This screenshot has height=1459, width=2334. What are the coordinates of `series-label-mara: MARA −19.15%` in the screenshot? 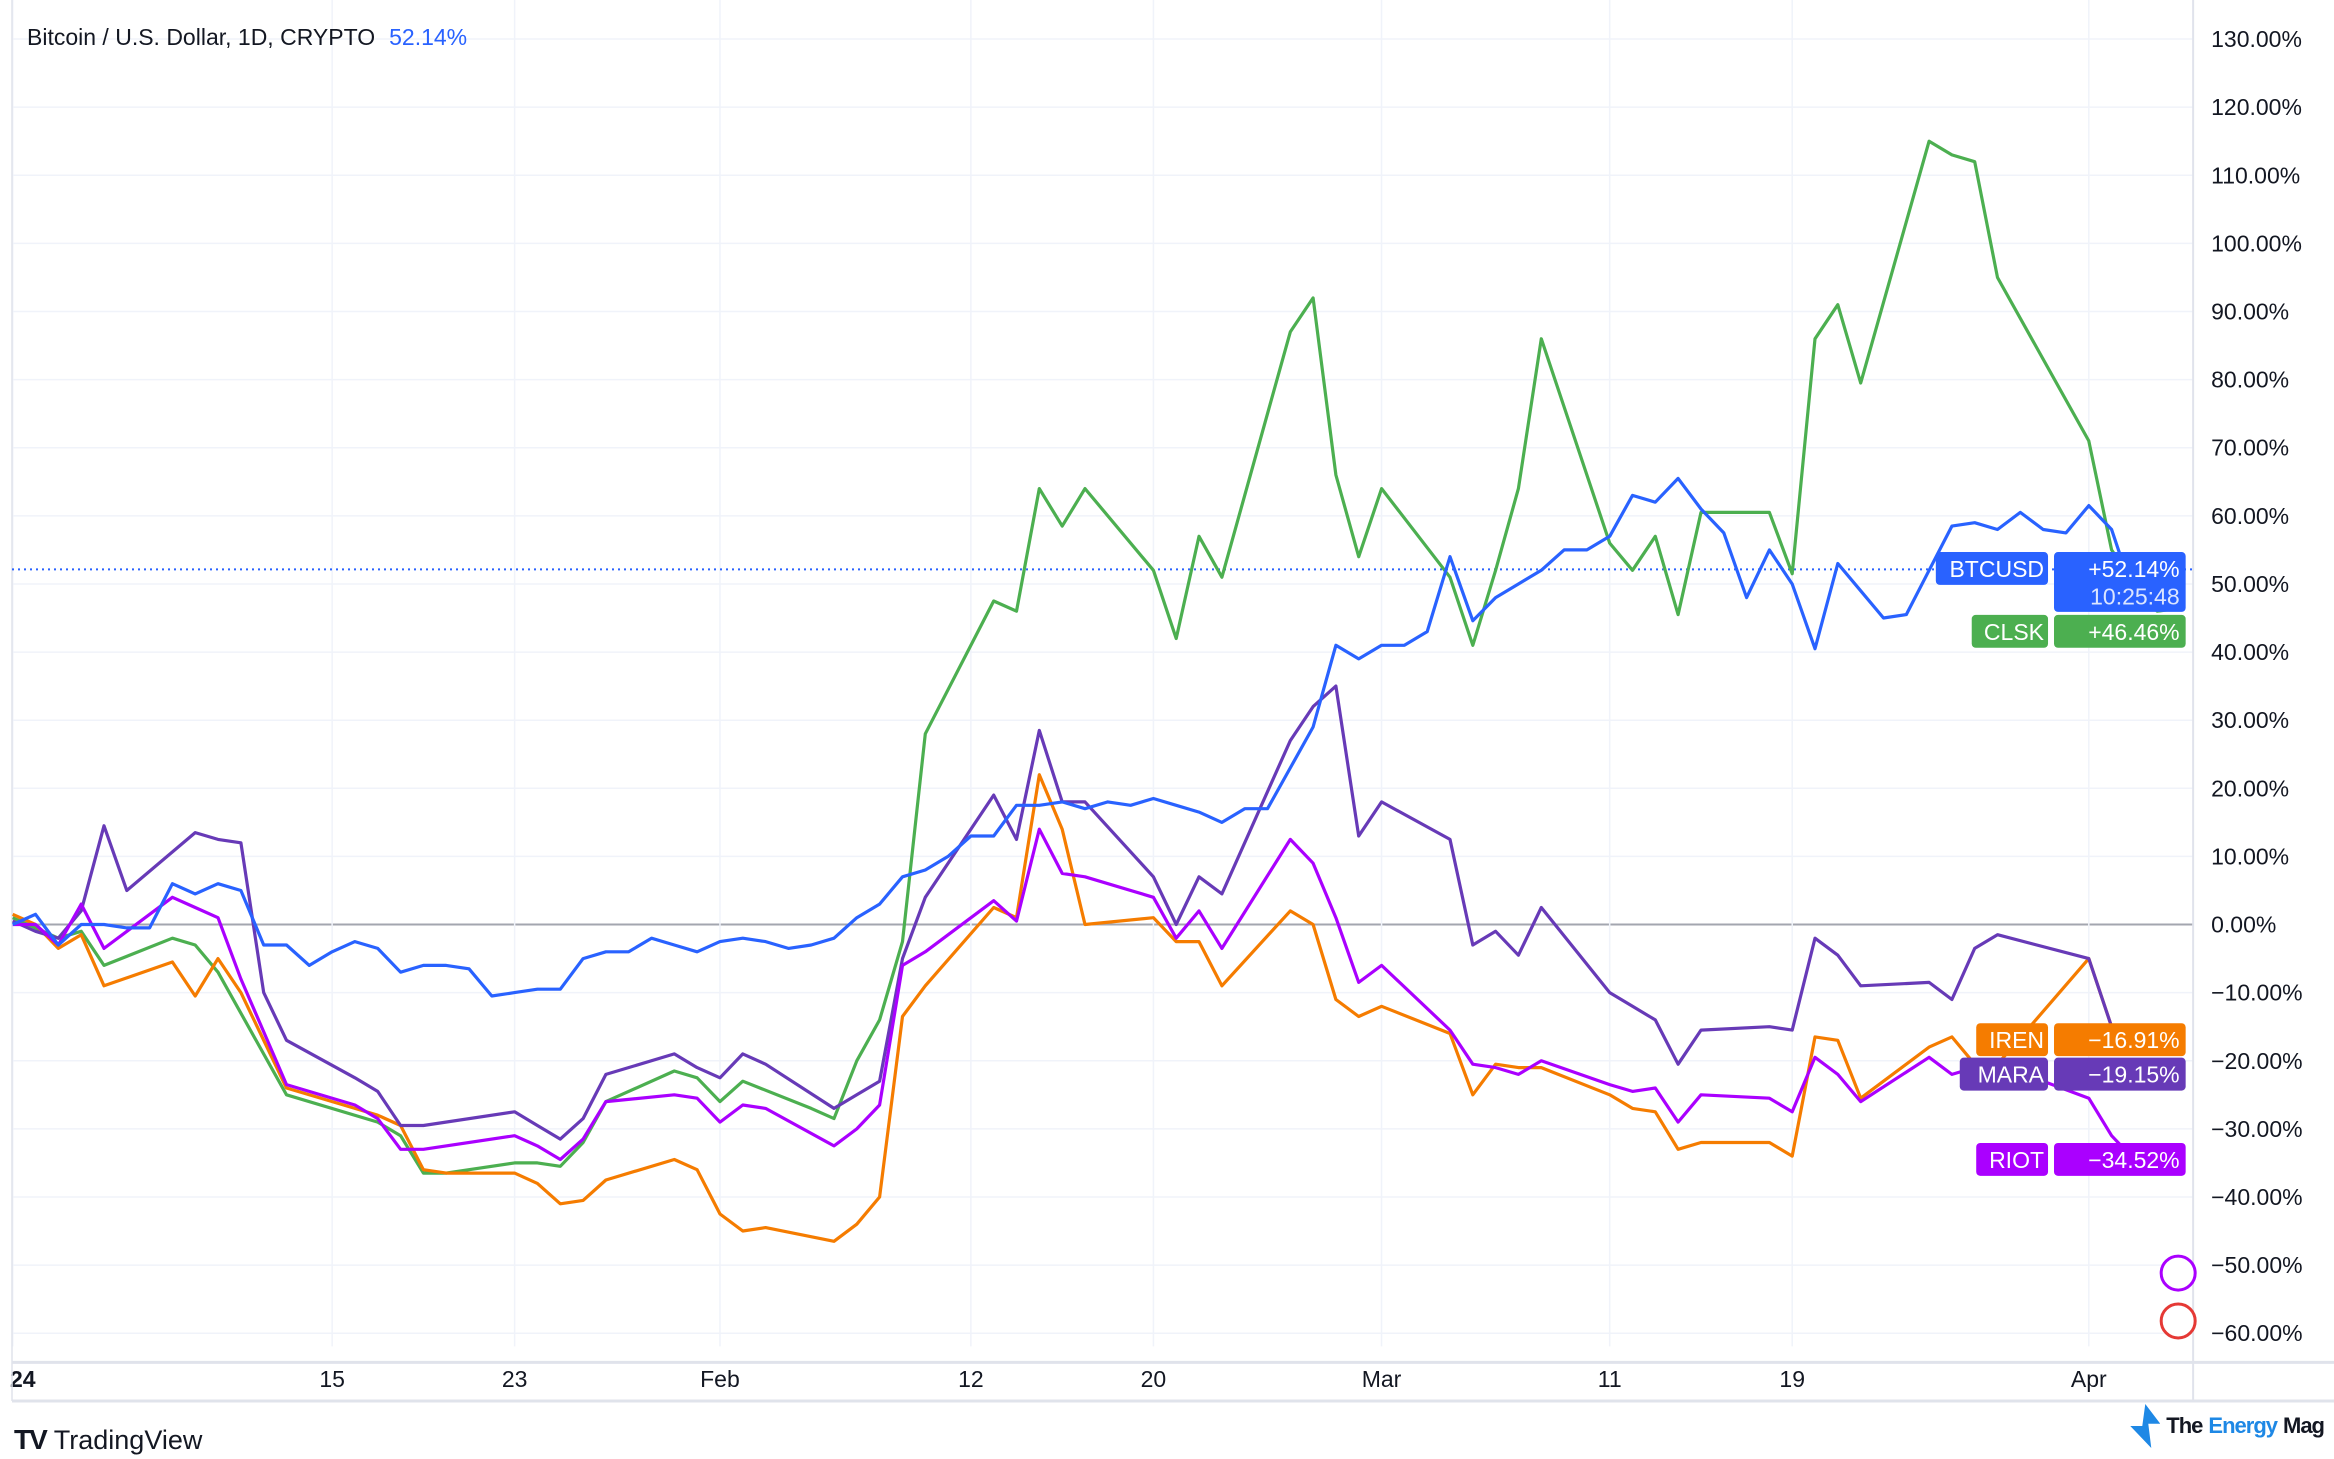 It's located at (2072, 1074).